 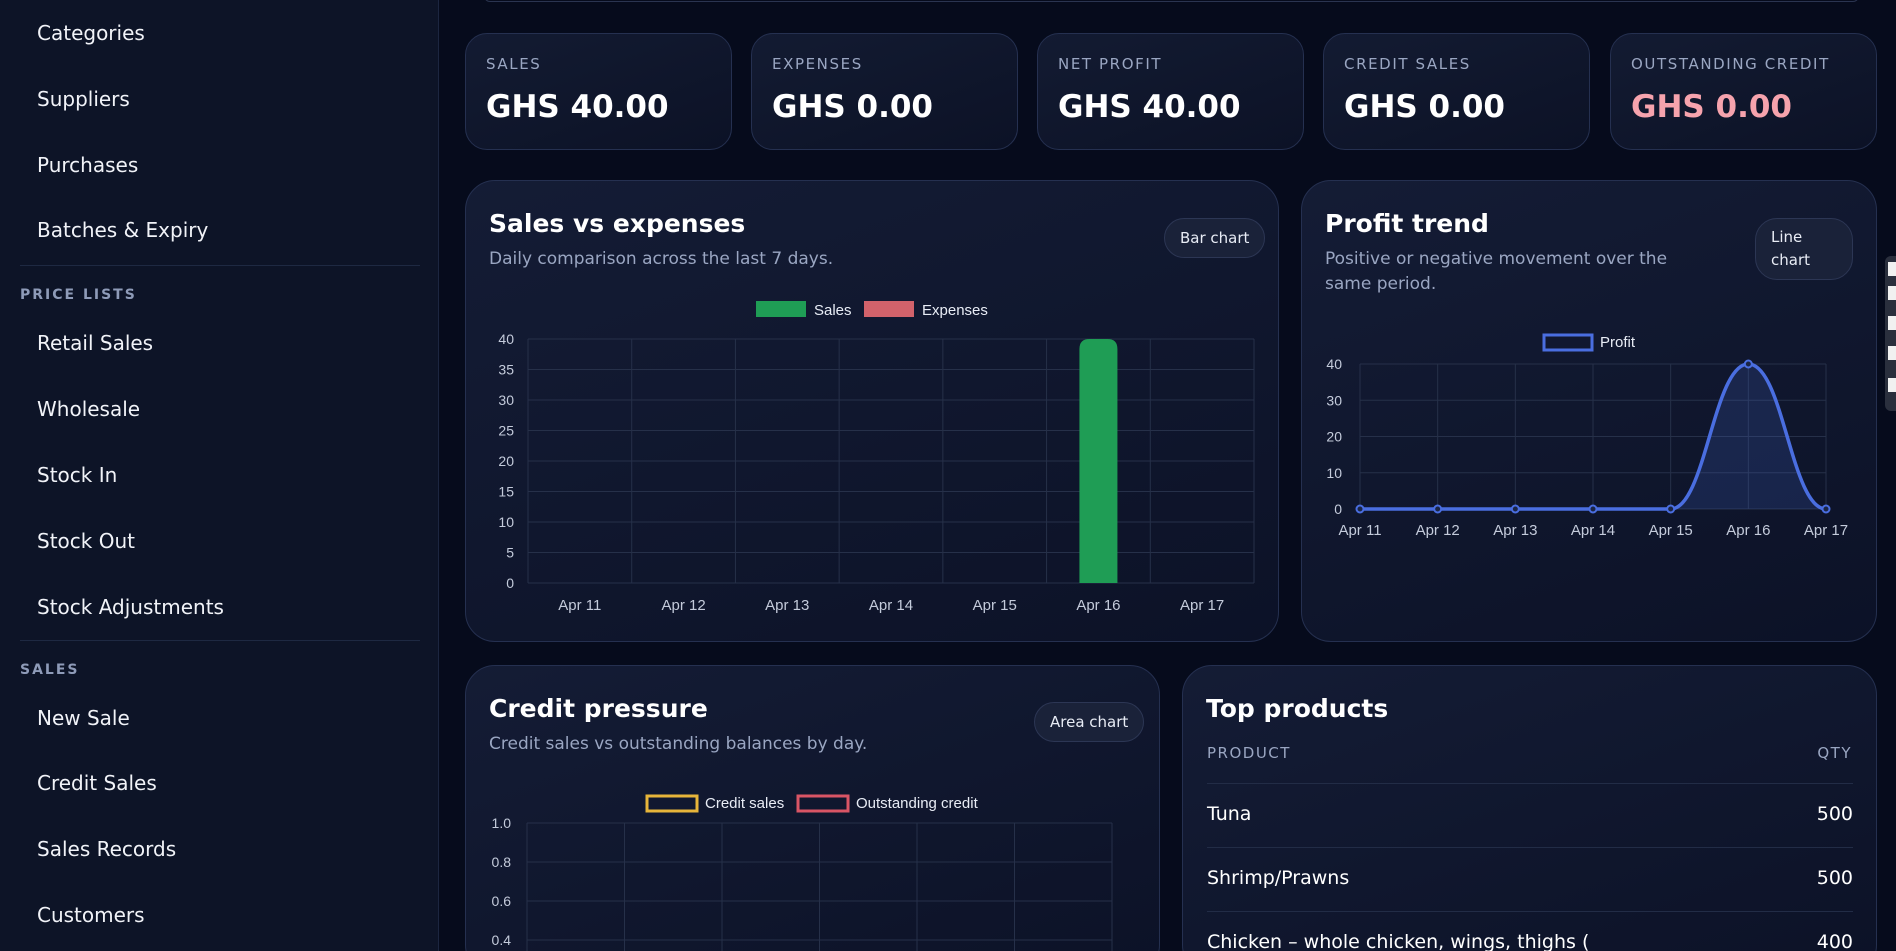 I want to click on product-name: Shrimp/Prawns, so click(x=1278, y=878).